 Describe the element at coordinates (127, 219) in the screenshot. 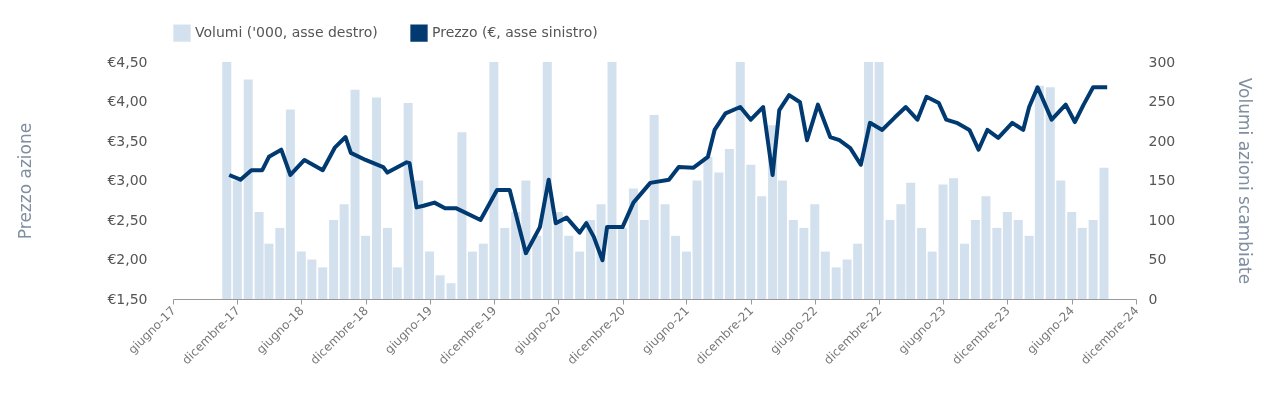

I see `y-tick-label: €2,50` at that location.